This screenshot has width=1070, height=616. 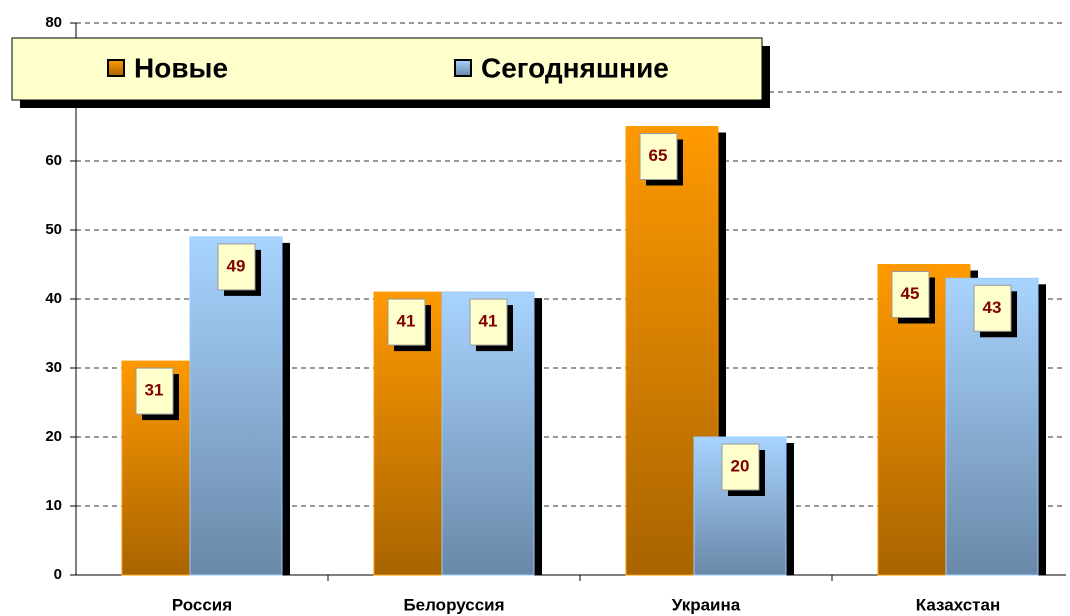 What do you see at coordinates (53, 22) in the screenshot?
I see `y-tick-label: 80` at bounding box center [53, 22].